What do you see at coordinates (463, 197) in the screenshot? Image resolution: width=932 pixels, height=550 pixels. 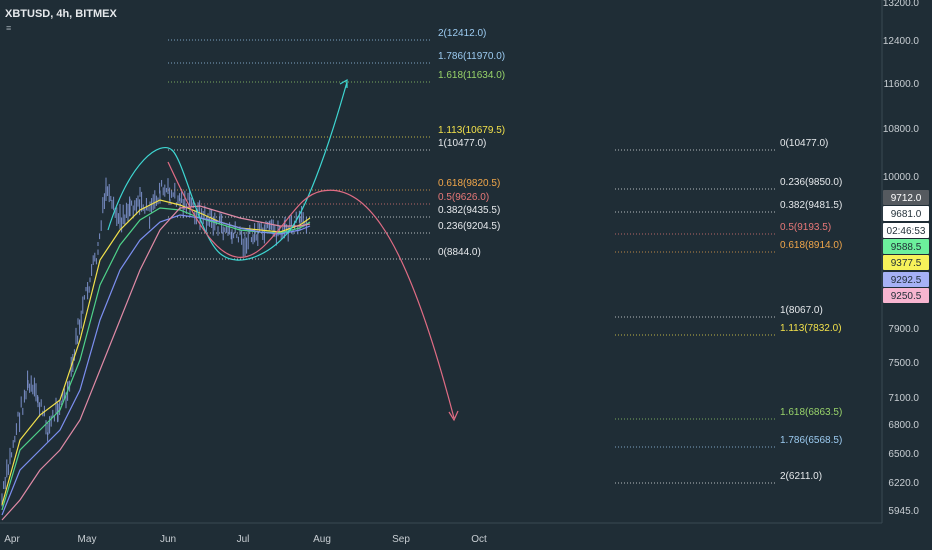 I see `fib-level-label: 0.5(9626.0)` at bounding box center [463, 197].